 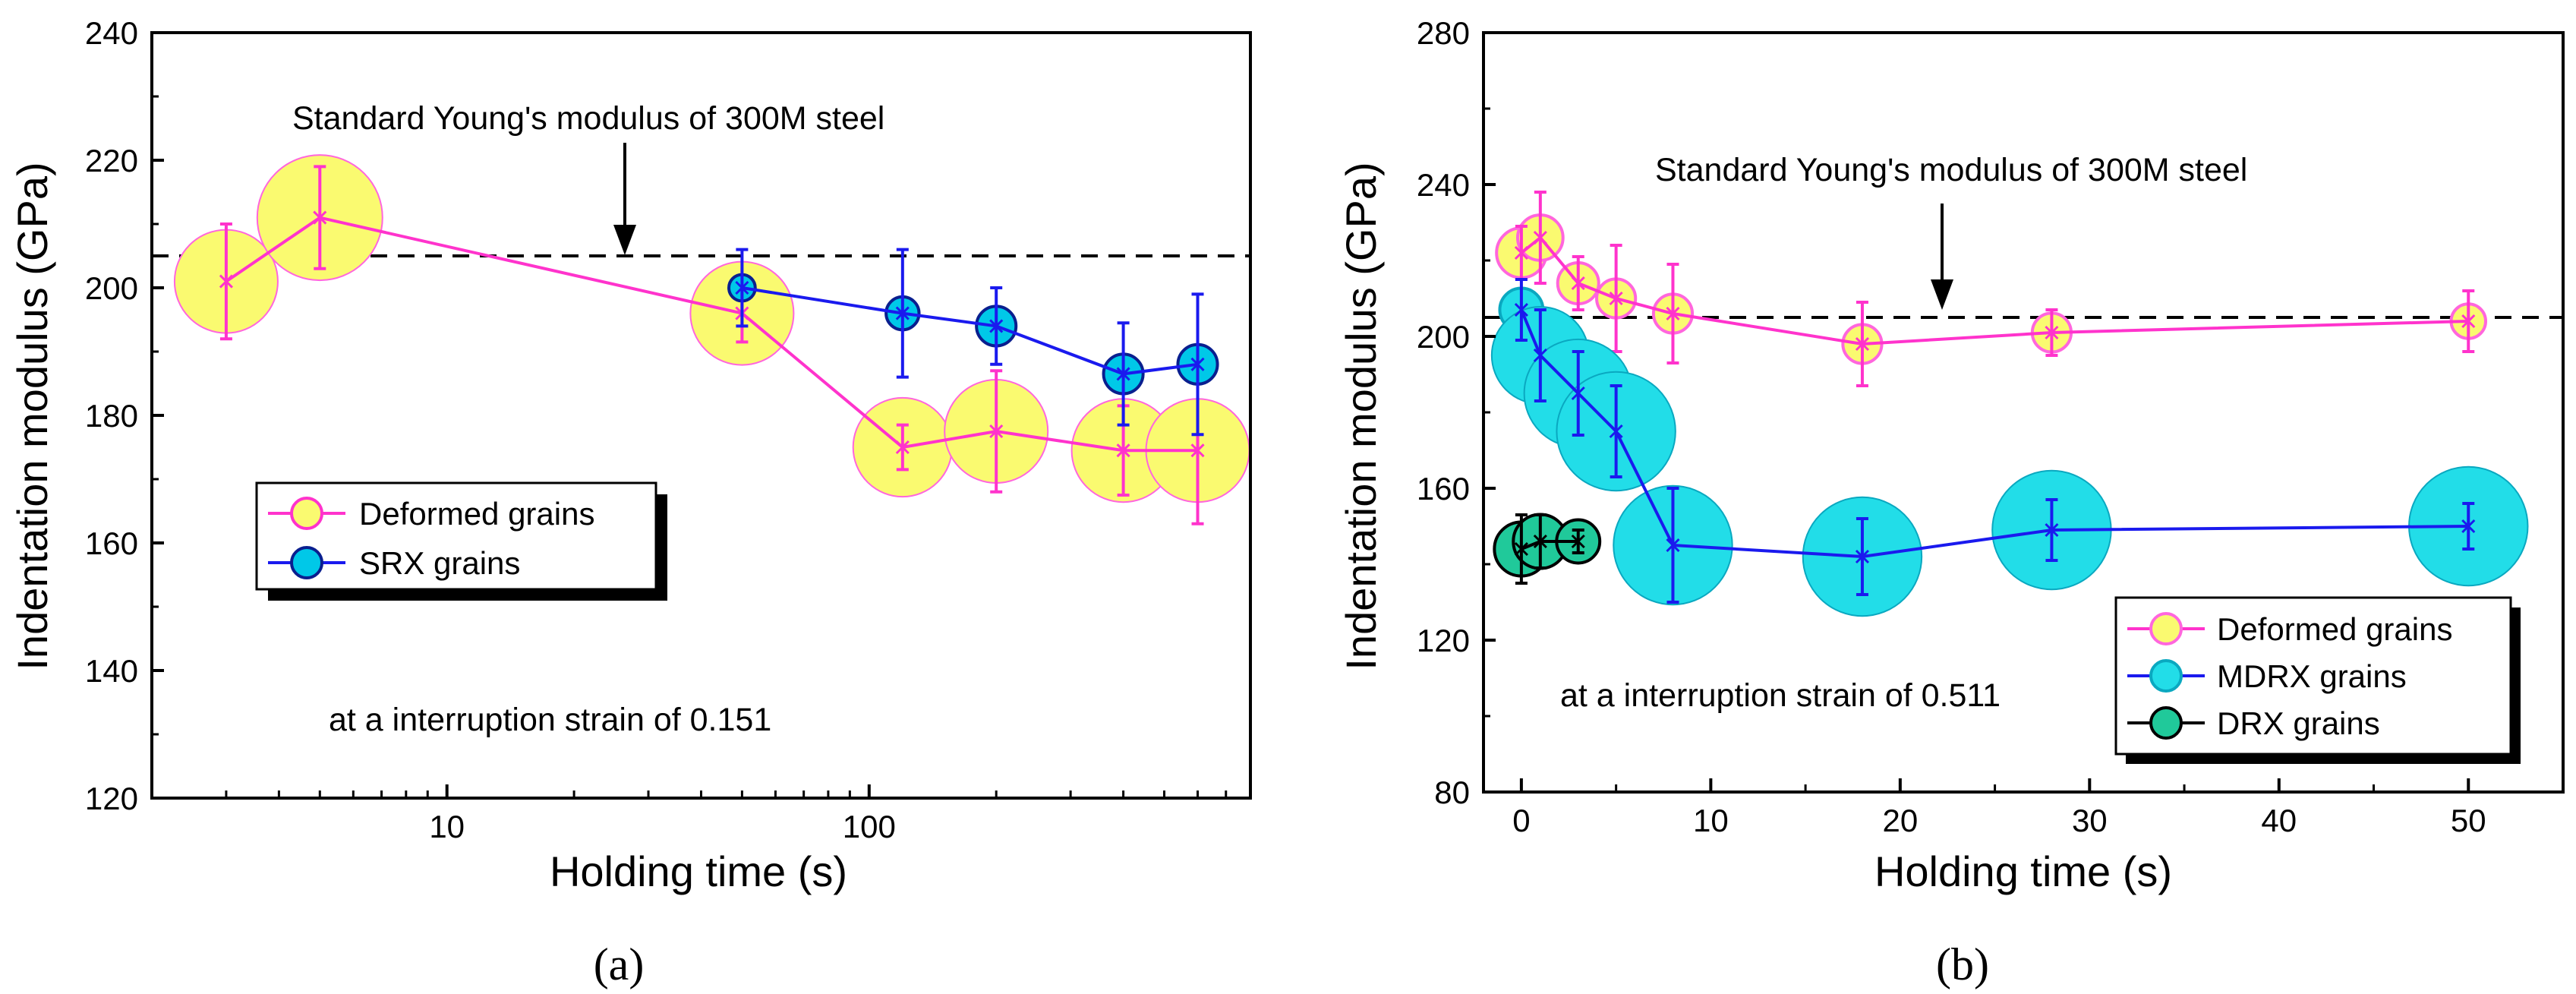 What do you see at coordinates (2023, 871) in the screenshot?
I see `panel-b-x-axis-label: Holding time (s)` at bounding box center [2023, 871].